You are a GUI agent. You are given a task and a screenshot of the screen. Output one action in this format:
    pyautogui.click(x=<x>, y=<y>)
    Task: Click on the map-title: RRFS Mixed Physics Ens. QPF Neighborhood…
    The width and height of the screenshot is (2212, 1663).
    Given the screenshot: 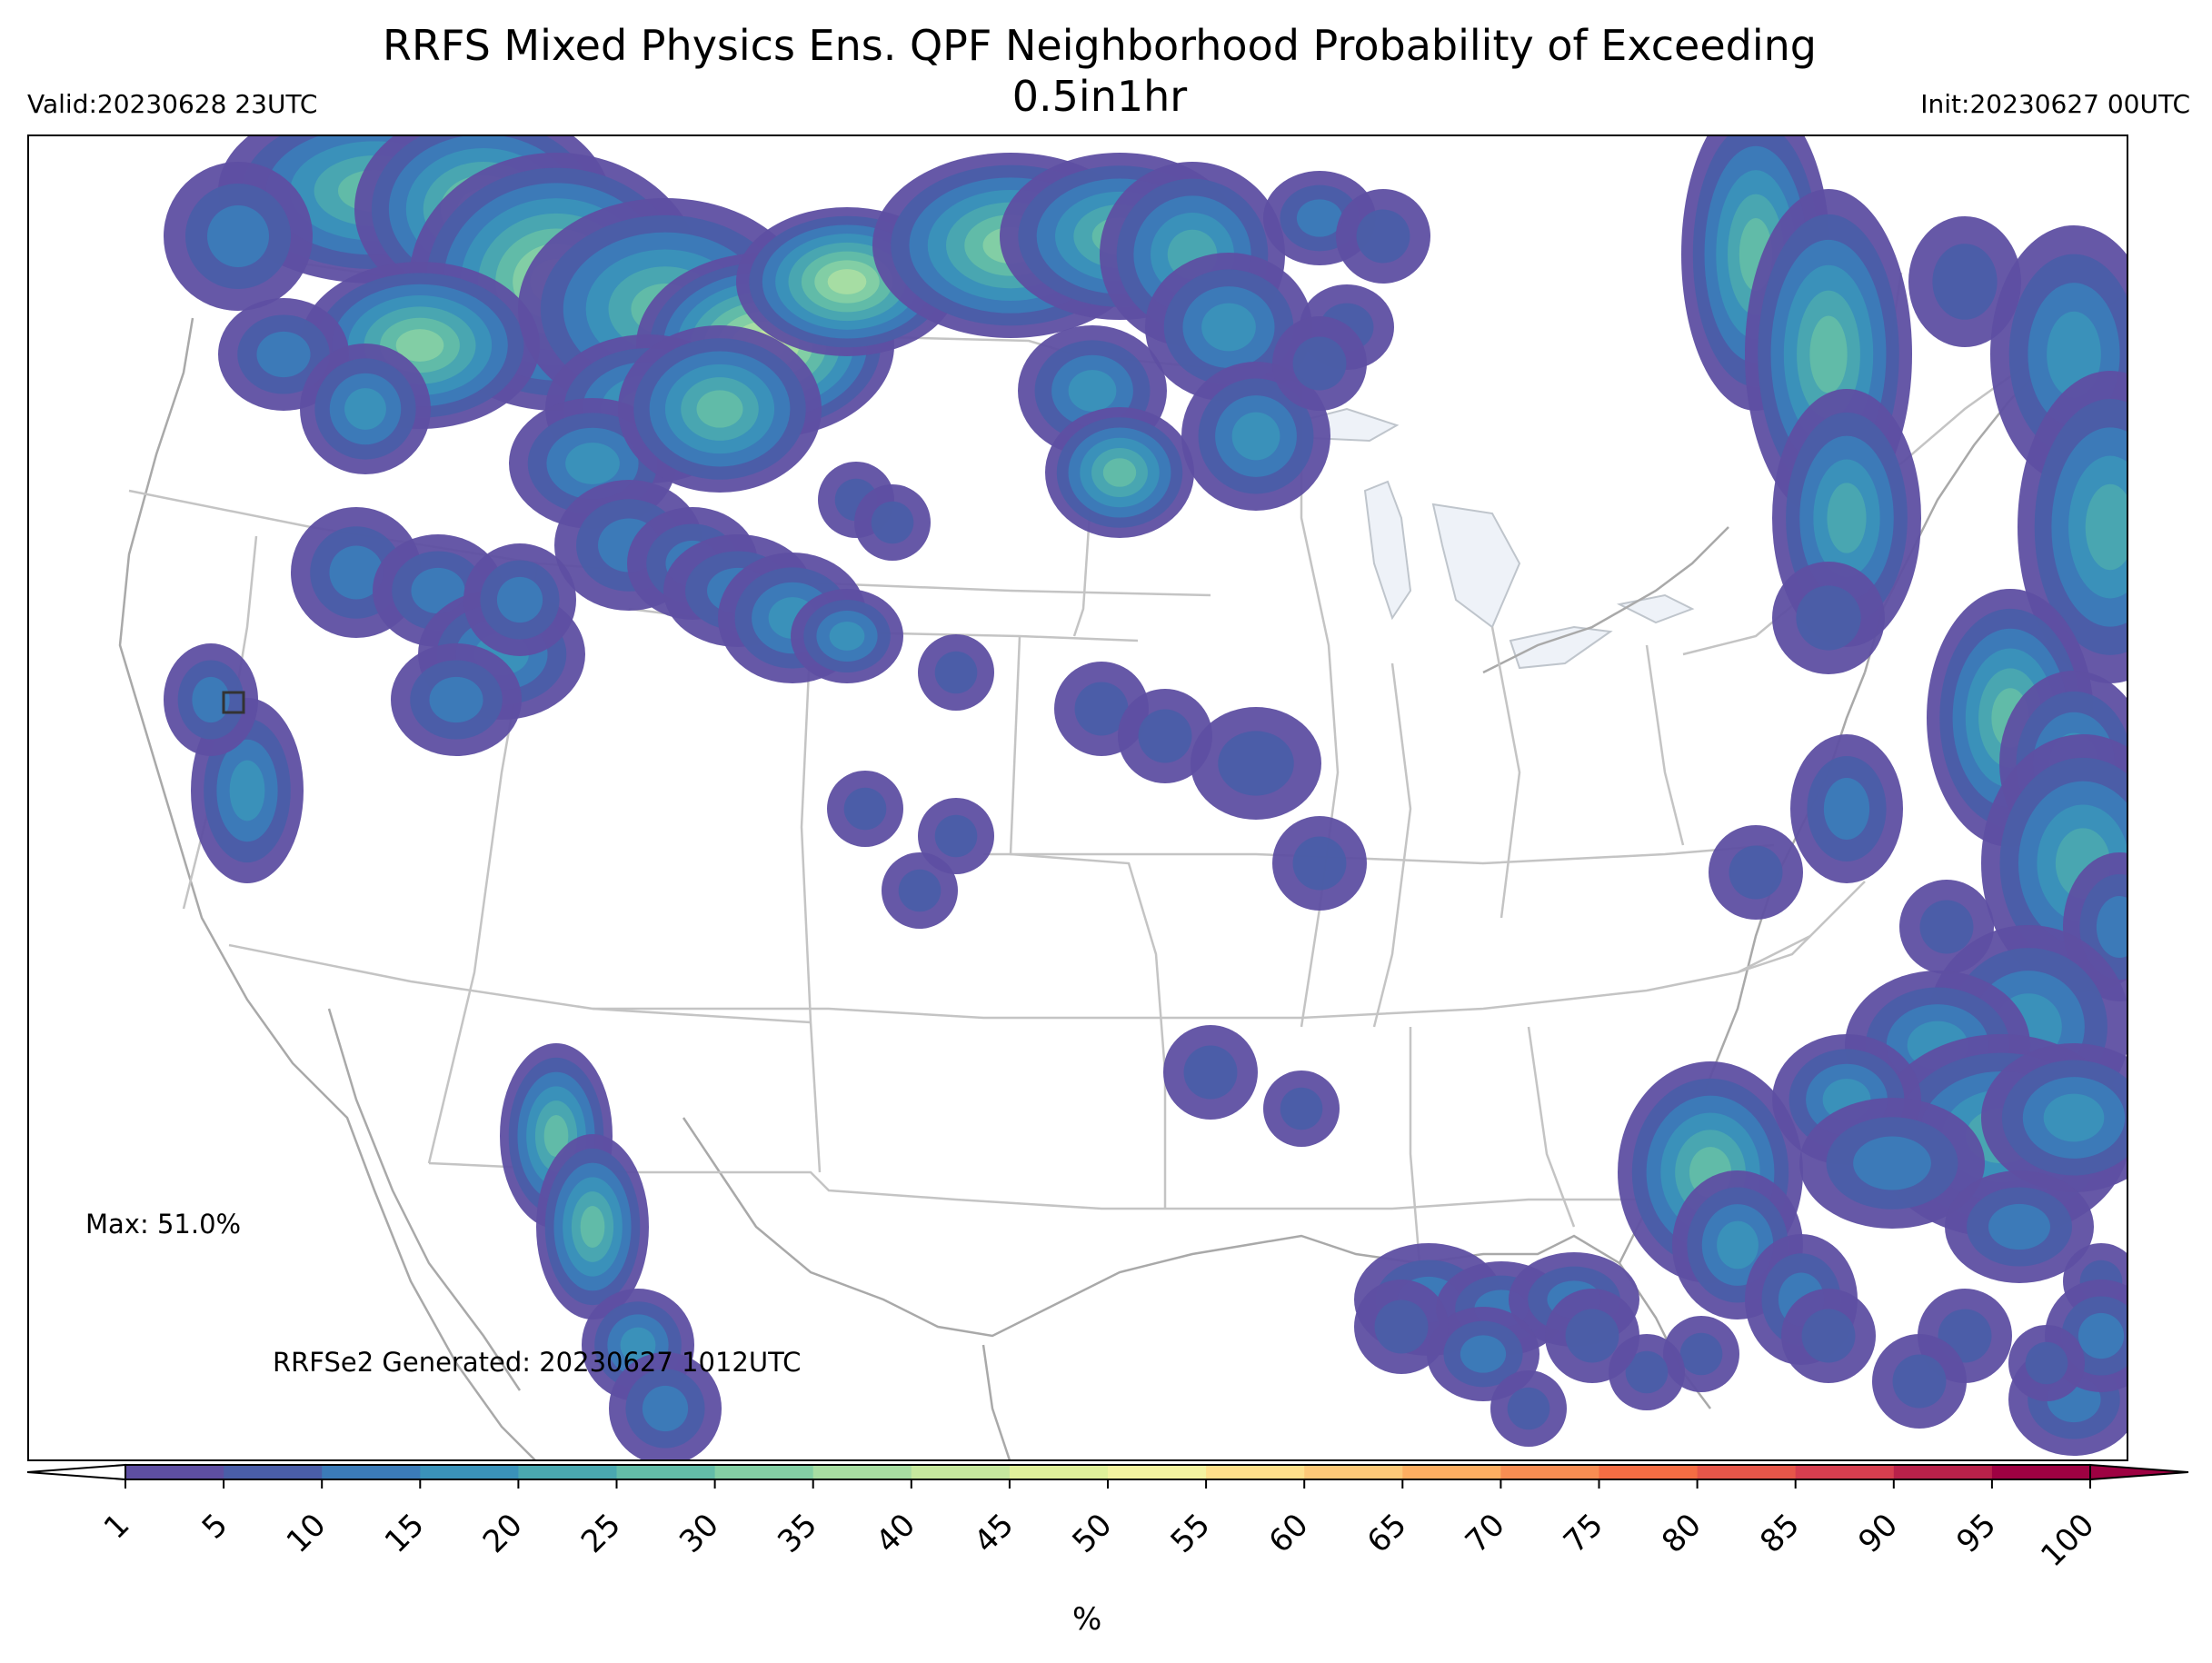 What is the action you would take?
    pyautogui.click(x=1100, y=71)
    